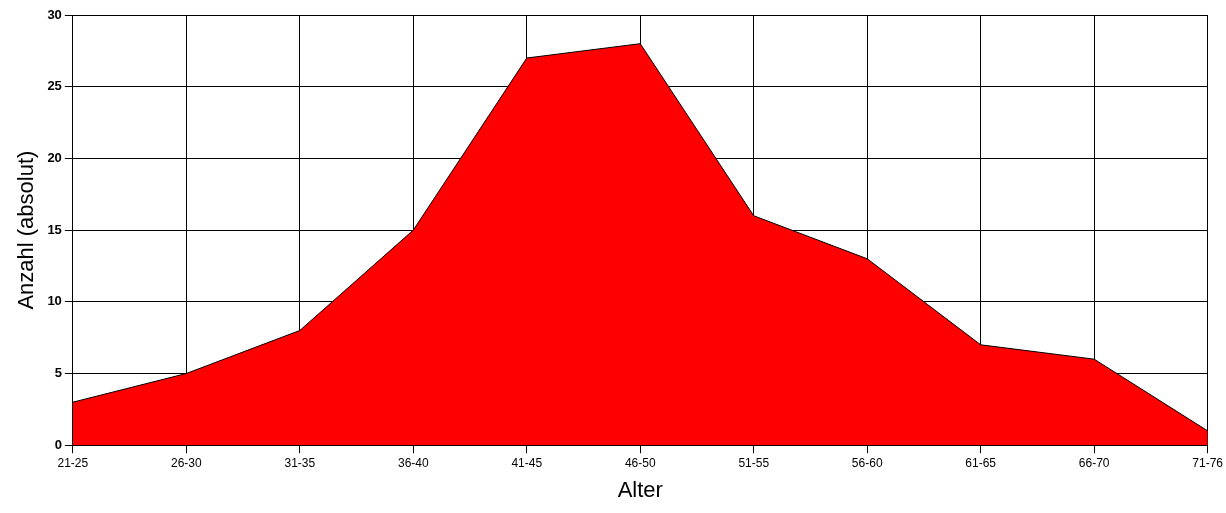 The width and height of the screenshot is (1226, 513). I want to click on y-axis-title: Anzahl (absolut), so click(26, 230).